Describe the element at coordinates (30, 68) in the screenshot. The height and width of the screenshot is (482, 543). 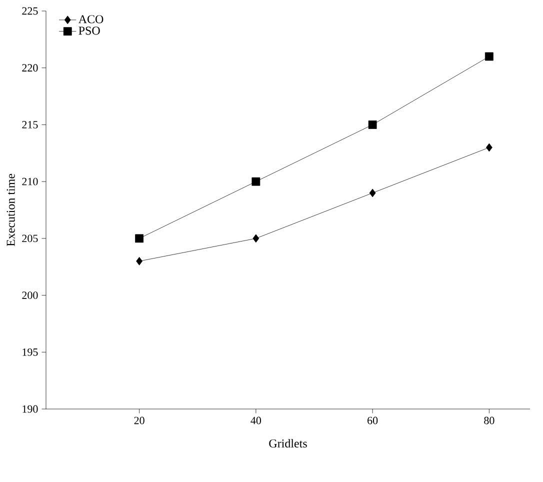
I see `y-tick-label: 220` at that location.